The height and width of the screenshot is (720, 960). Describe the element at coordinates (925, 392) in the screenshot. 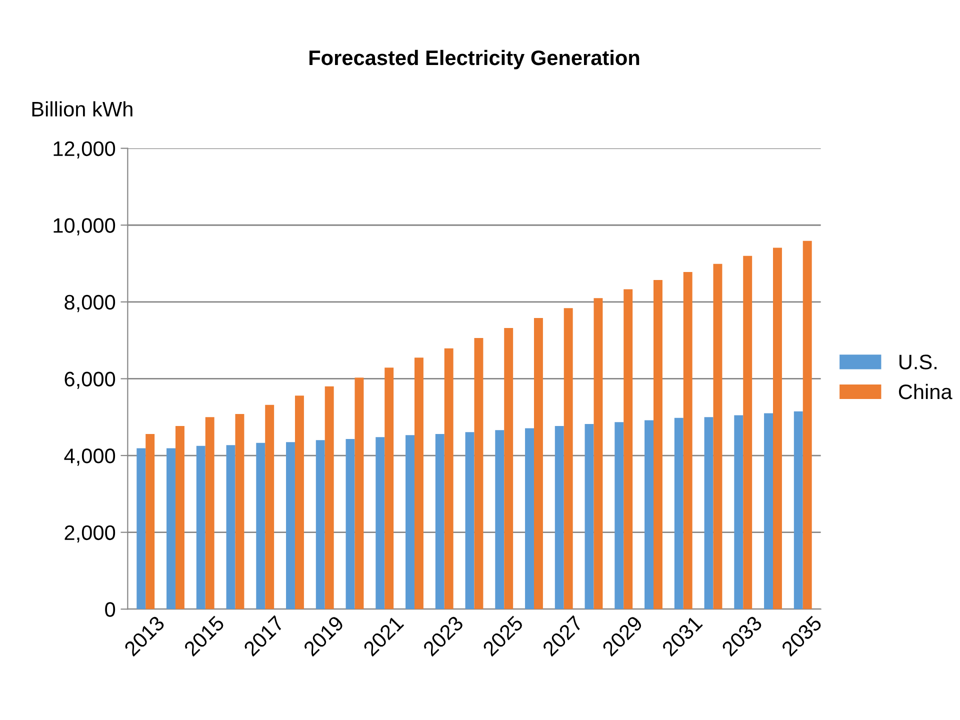

I see `legend-label: China` at that location.